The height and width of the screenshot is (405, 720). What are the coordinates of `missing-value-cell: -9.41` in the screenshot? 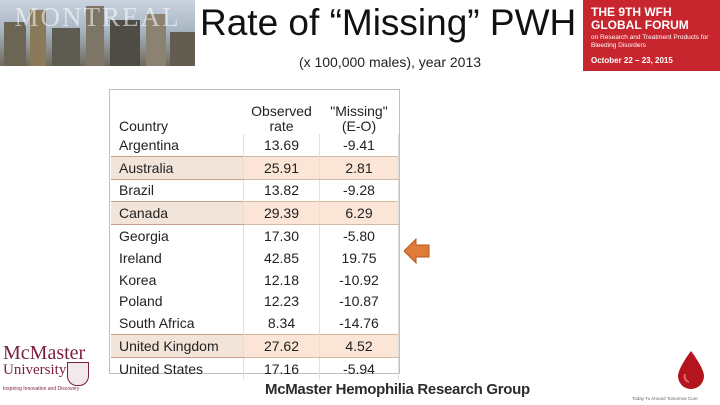 It's located at (359, 145).